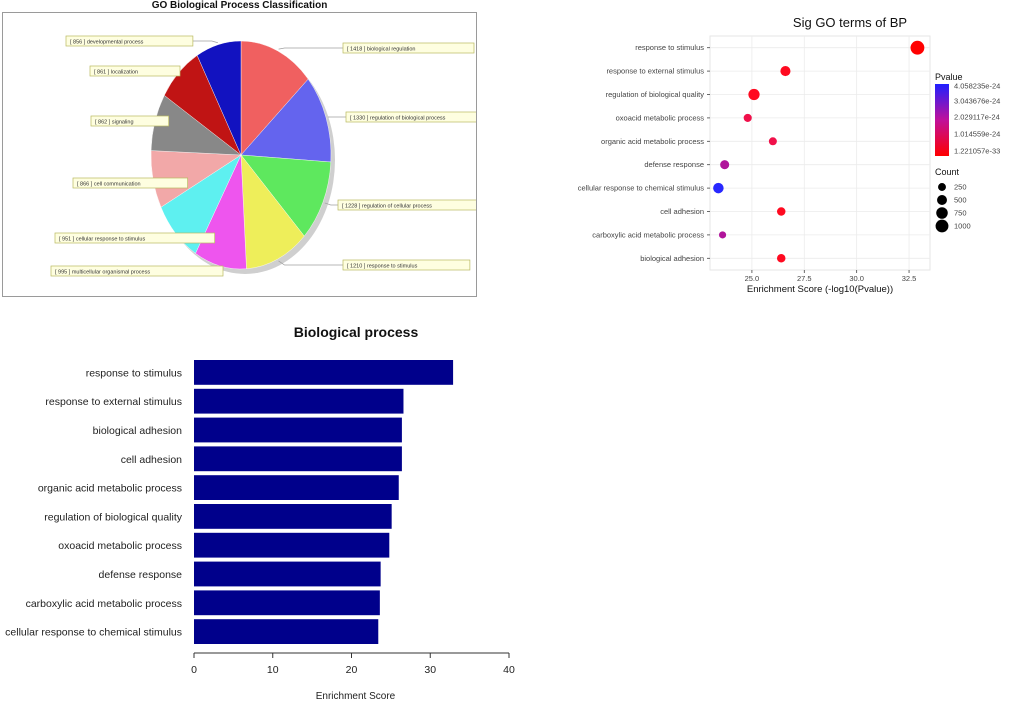 The width and height of the screenshot is (1024, 719). I want to click on pvalue-legend-label: 2.029117e-24, so click(977, 117).